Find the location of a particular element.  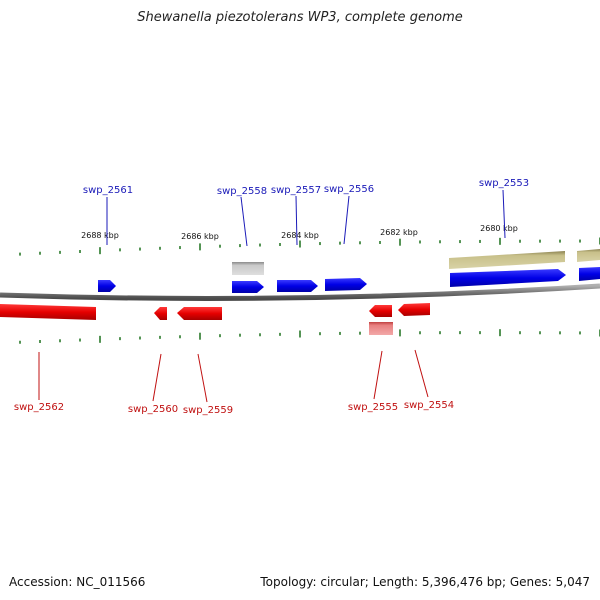

feature-pink is located at coordinates (381, 328).